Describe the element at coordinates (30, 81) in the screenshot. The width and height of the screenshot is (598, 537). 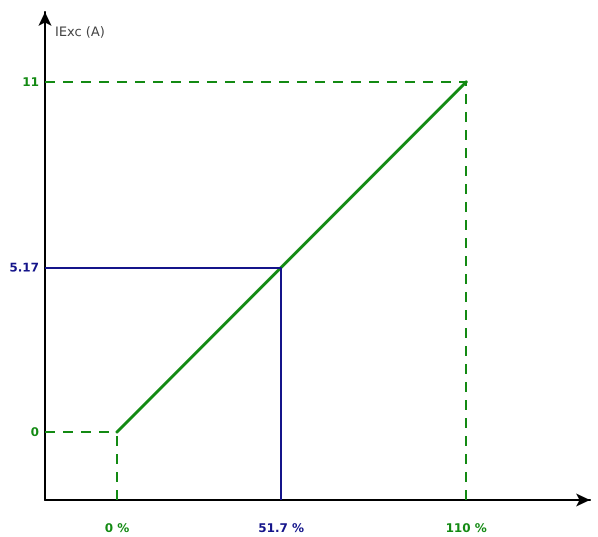
I see `y-tick-label: 11` at that location.